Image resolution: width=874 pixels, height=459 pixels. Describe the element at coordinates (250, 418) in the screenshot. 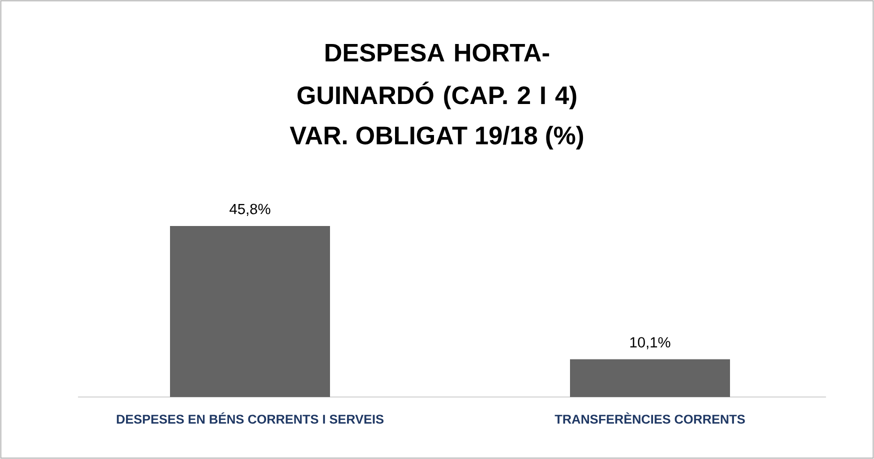

I see `x-tick-label: DESPESES EN BÉNS CORRENTS I SERVEIS` at that location.